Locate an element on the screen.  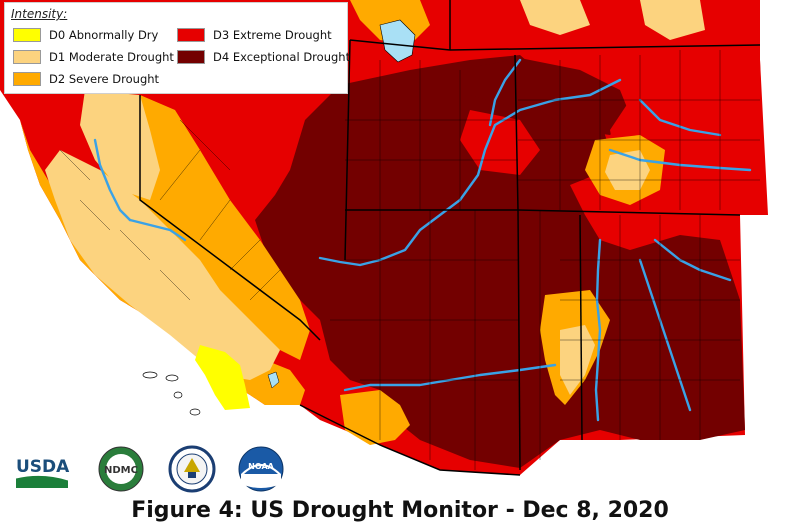
region-d1-top is located at coordinates (555, 17).